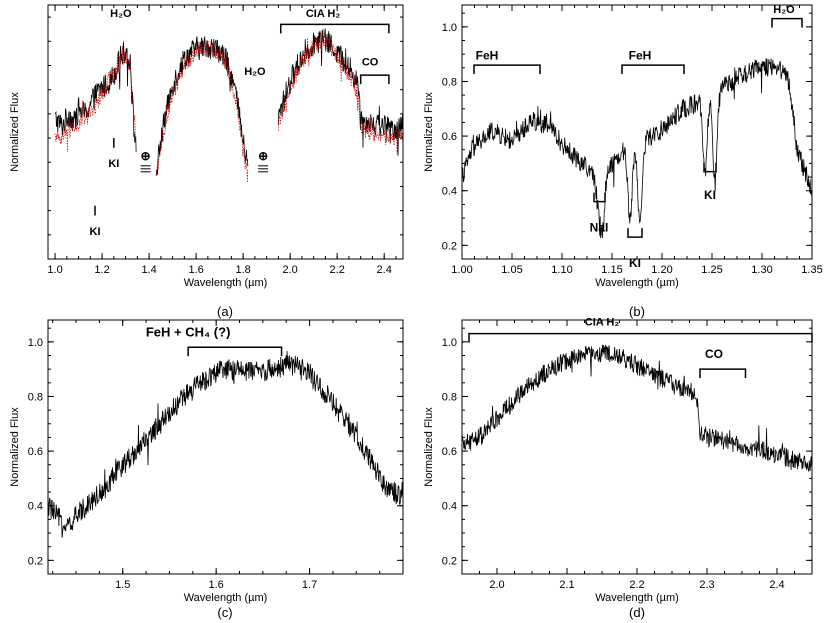 This screenshot has height=623, width=830. I want to click on x-tick-label: 1.15, so click(611, 270).